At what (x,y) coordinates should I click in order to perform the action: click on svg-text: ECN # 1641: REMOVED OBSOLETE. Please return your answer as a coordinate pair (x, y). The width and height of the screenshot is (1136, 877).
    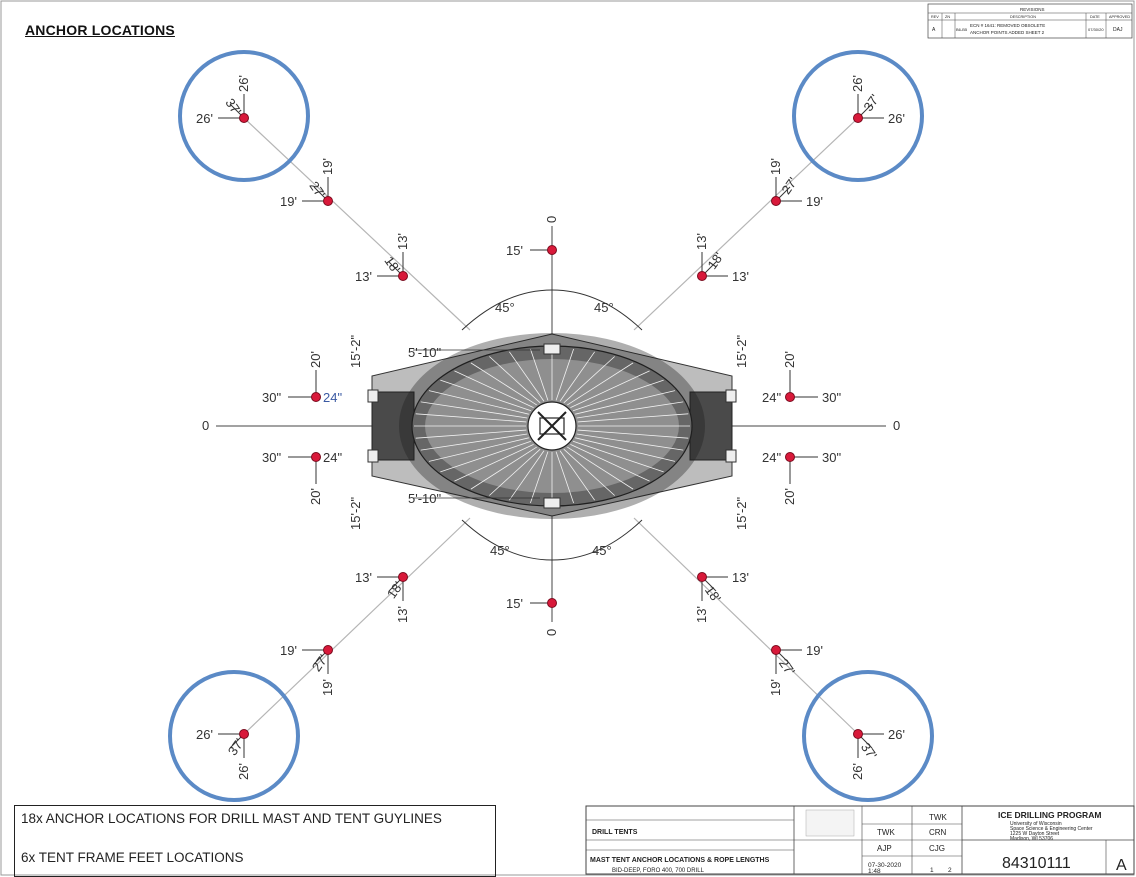
    Looking at the image, I should click on (1007, 25).